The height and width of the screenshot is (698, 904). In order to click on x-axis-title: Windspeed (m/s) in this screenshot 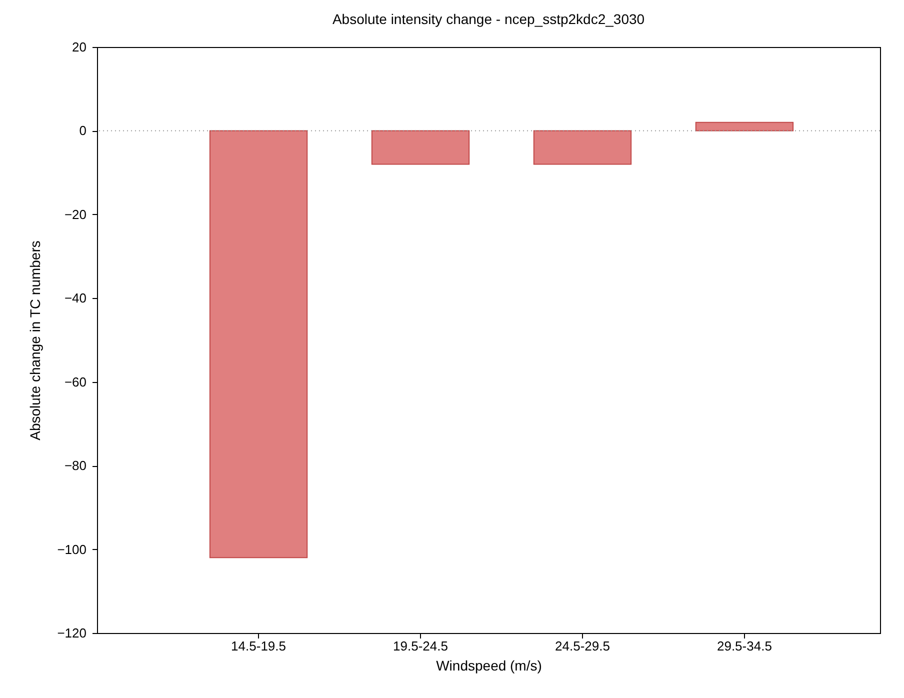, I will do `click(489, 666)`.